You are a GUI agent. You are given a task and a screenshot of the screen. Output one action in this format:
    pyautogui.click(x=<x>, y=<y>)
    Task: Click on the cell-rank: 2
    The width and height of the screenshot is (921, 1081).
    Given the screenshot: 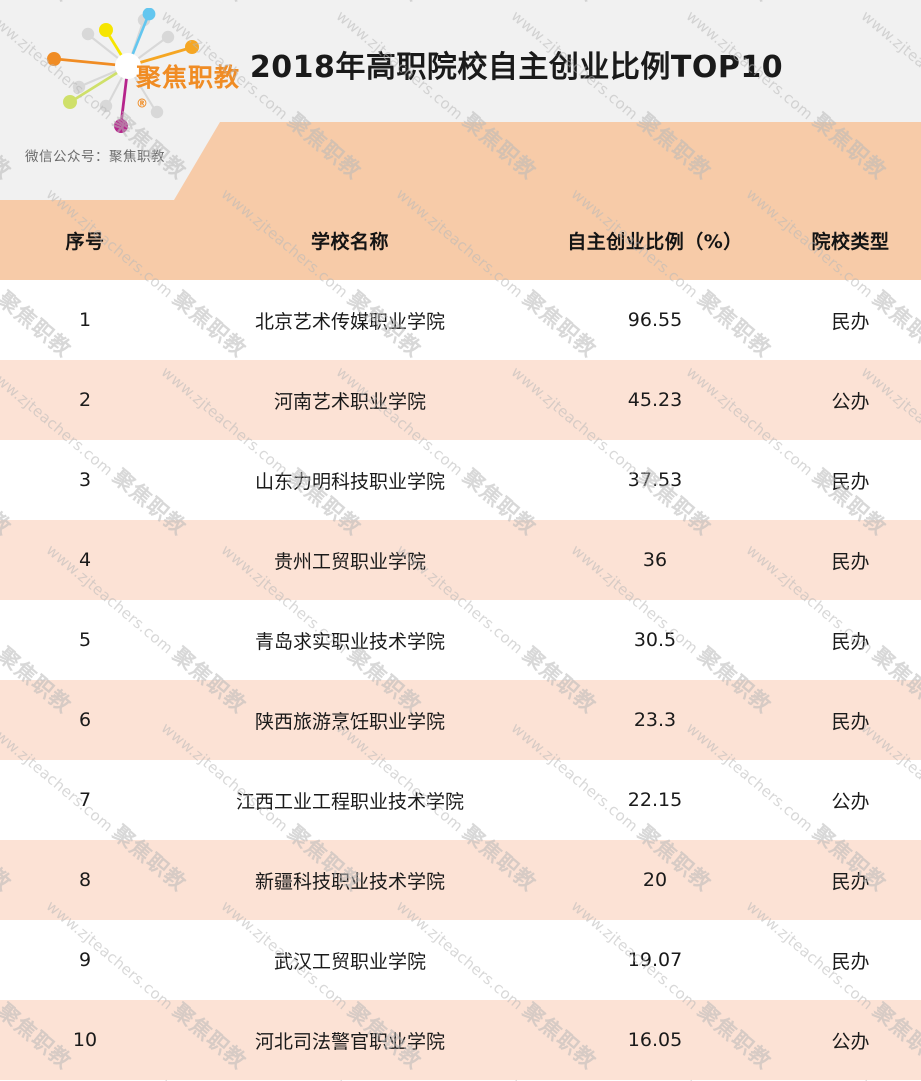 What is the action you would take?
    pyautogui.click(x=85, y=400)
    